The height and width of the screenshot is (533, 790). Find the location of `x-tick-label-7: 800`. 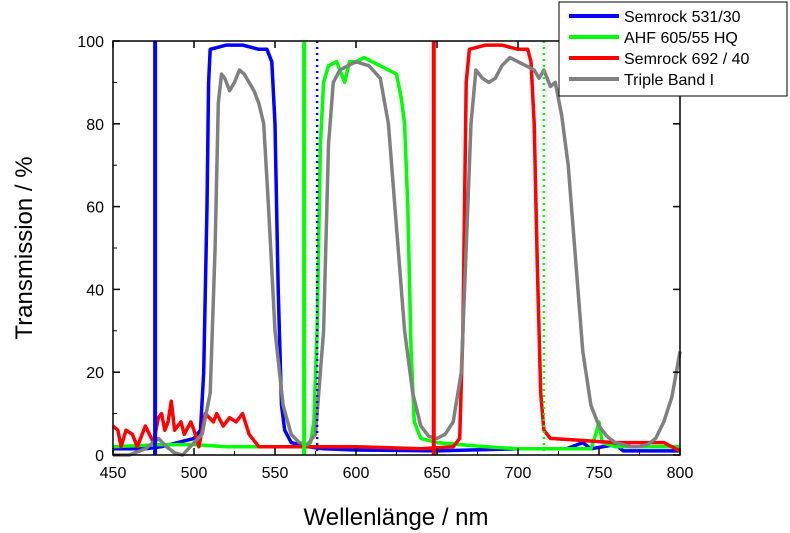

x-tick-label-7: 800 is located at coordinates (680, 473).